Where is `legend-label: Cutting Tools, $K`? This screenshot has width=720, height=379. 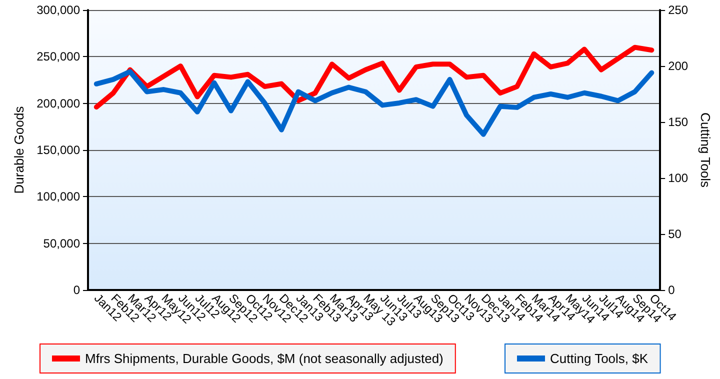
legend-label: Cutting Tools, $K is located at coordinates (599, 358).